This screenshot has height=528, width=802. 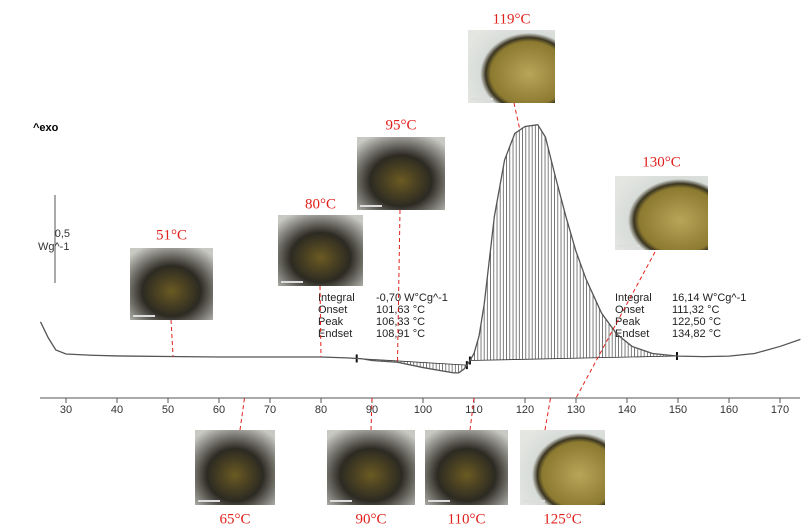 What do you see at coordinates (400, 310) in the screenshot?
I see `info-value: 101,63 °C` at bounding box center [400, 310].